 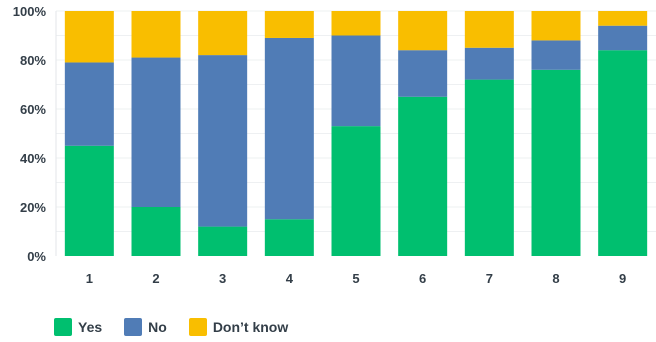 What do you see at coordinates (422, 278) in the screenshot?
I see `x-tick-label: 6` at bounding box center [422, 278].